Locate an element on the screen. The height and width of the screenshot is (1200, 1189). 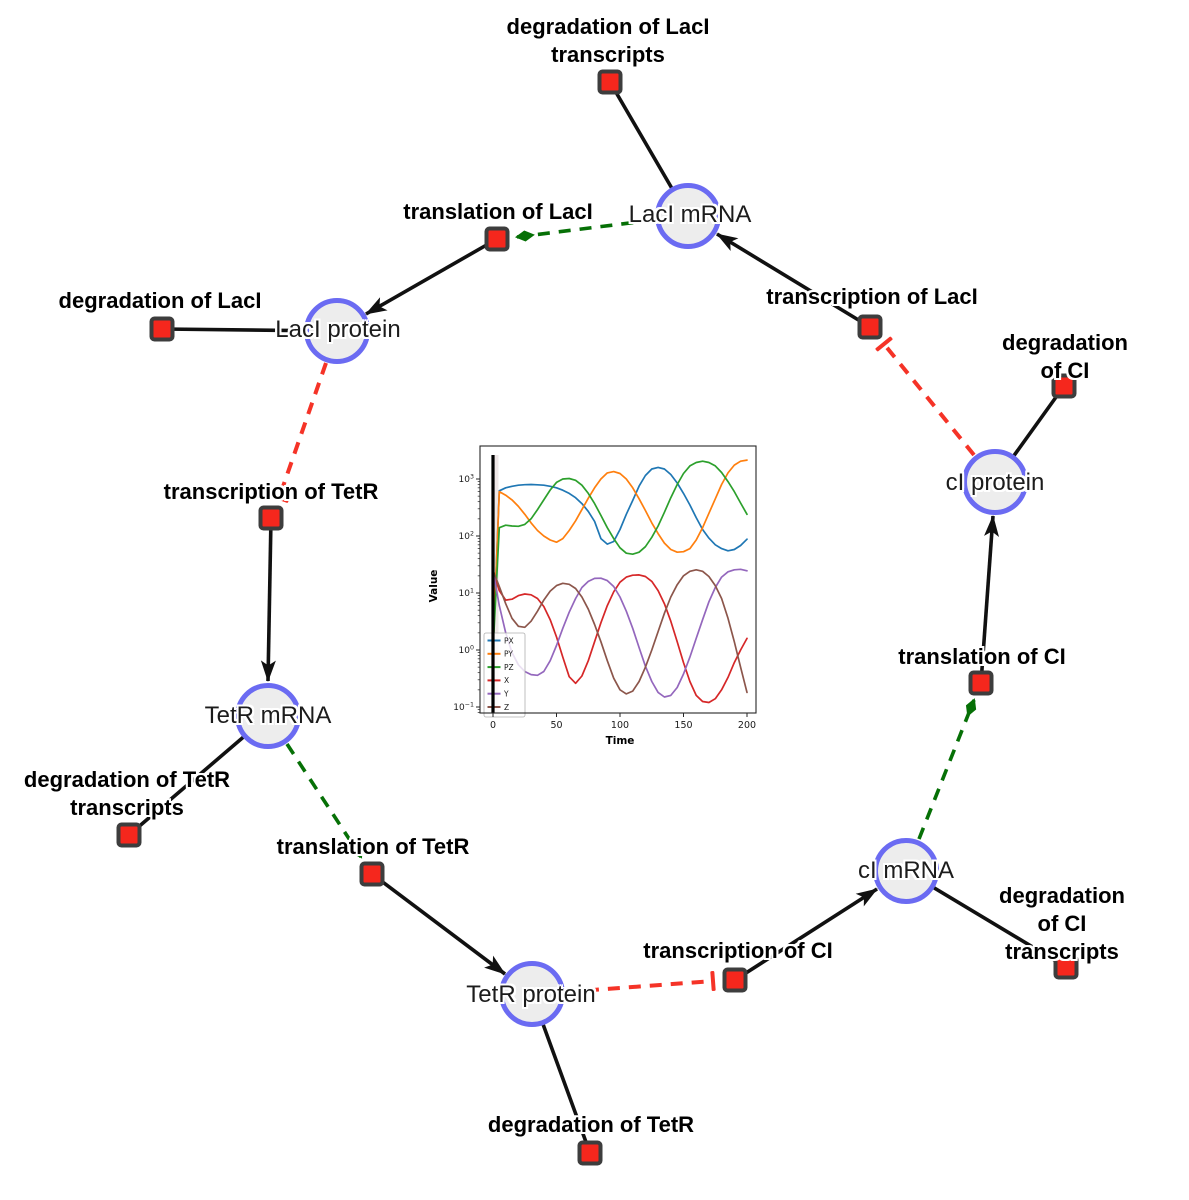
species-node-ci-protein is located at coordinates (995, 482).